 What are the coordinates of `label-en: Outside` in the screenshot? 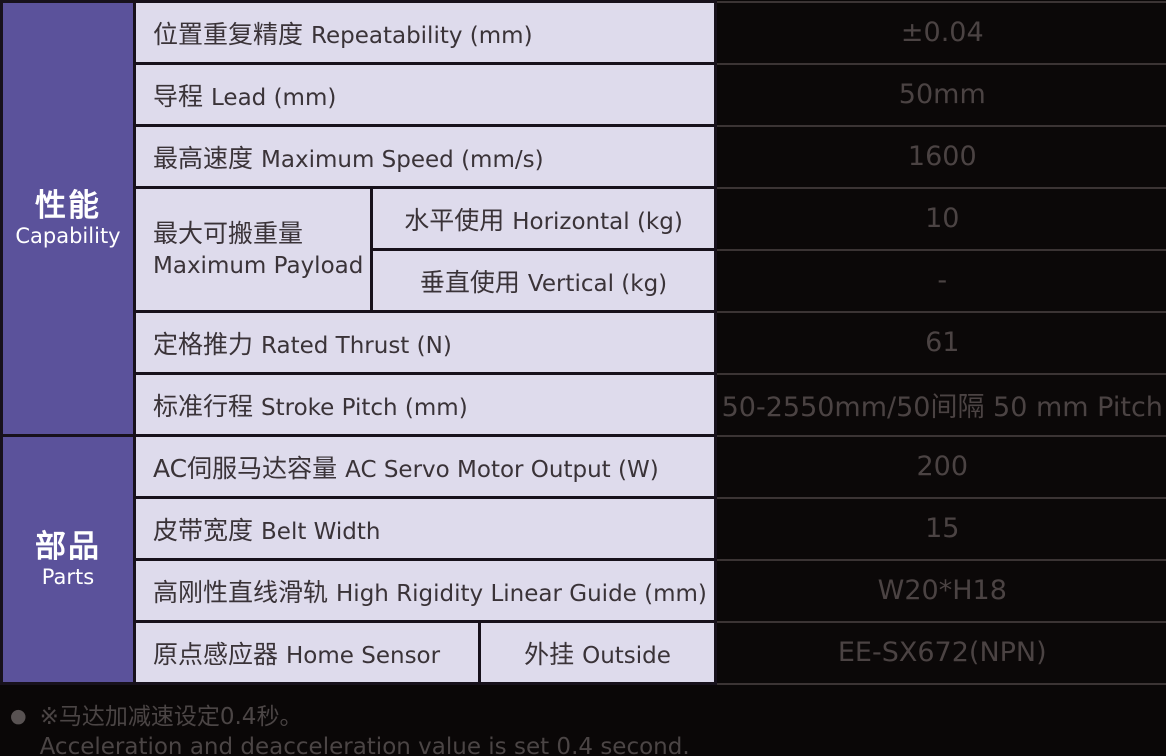 It's located at (626, 655).